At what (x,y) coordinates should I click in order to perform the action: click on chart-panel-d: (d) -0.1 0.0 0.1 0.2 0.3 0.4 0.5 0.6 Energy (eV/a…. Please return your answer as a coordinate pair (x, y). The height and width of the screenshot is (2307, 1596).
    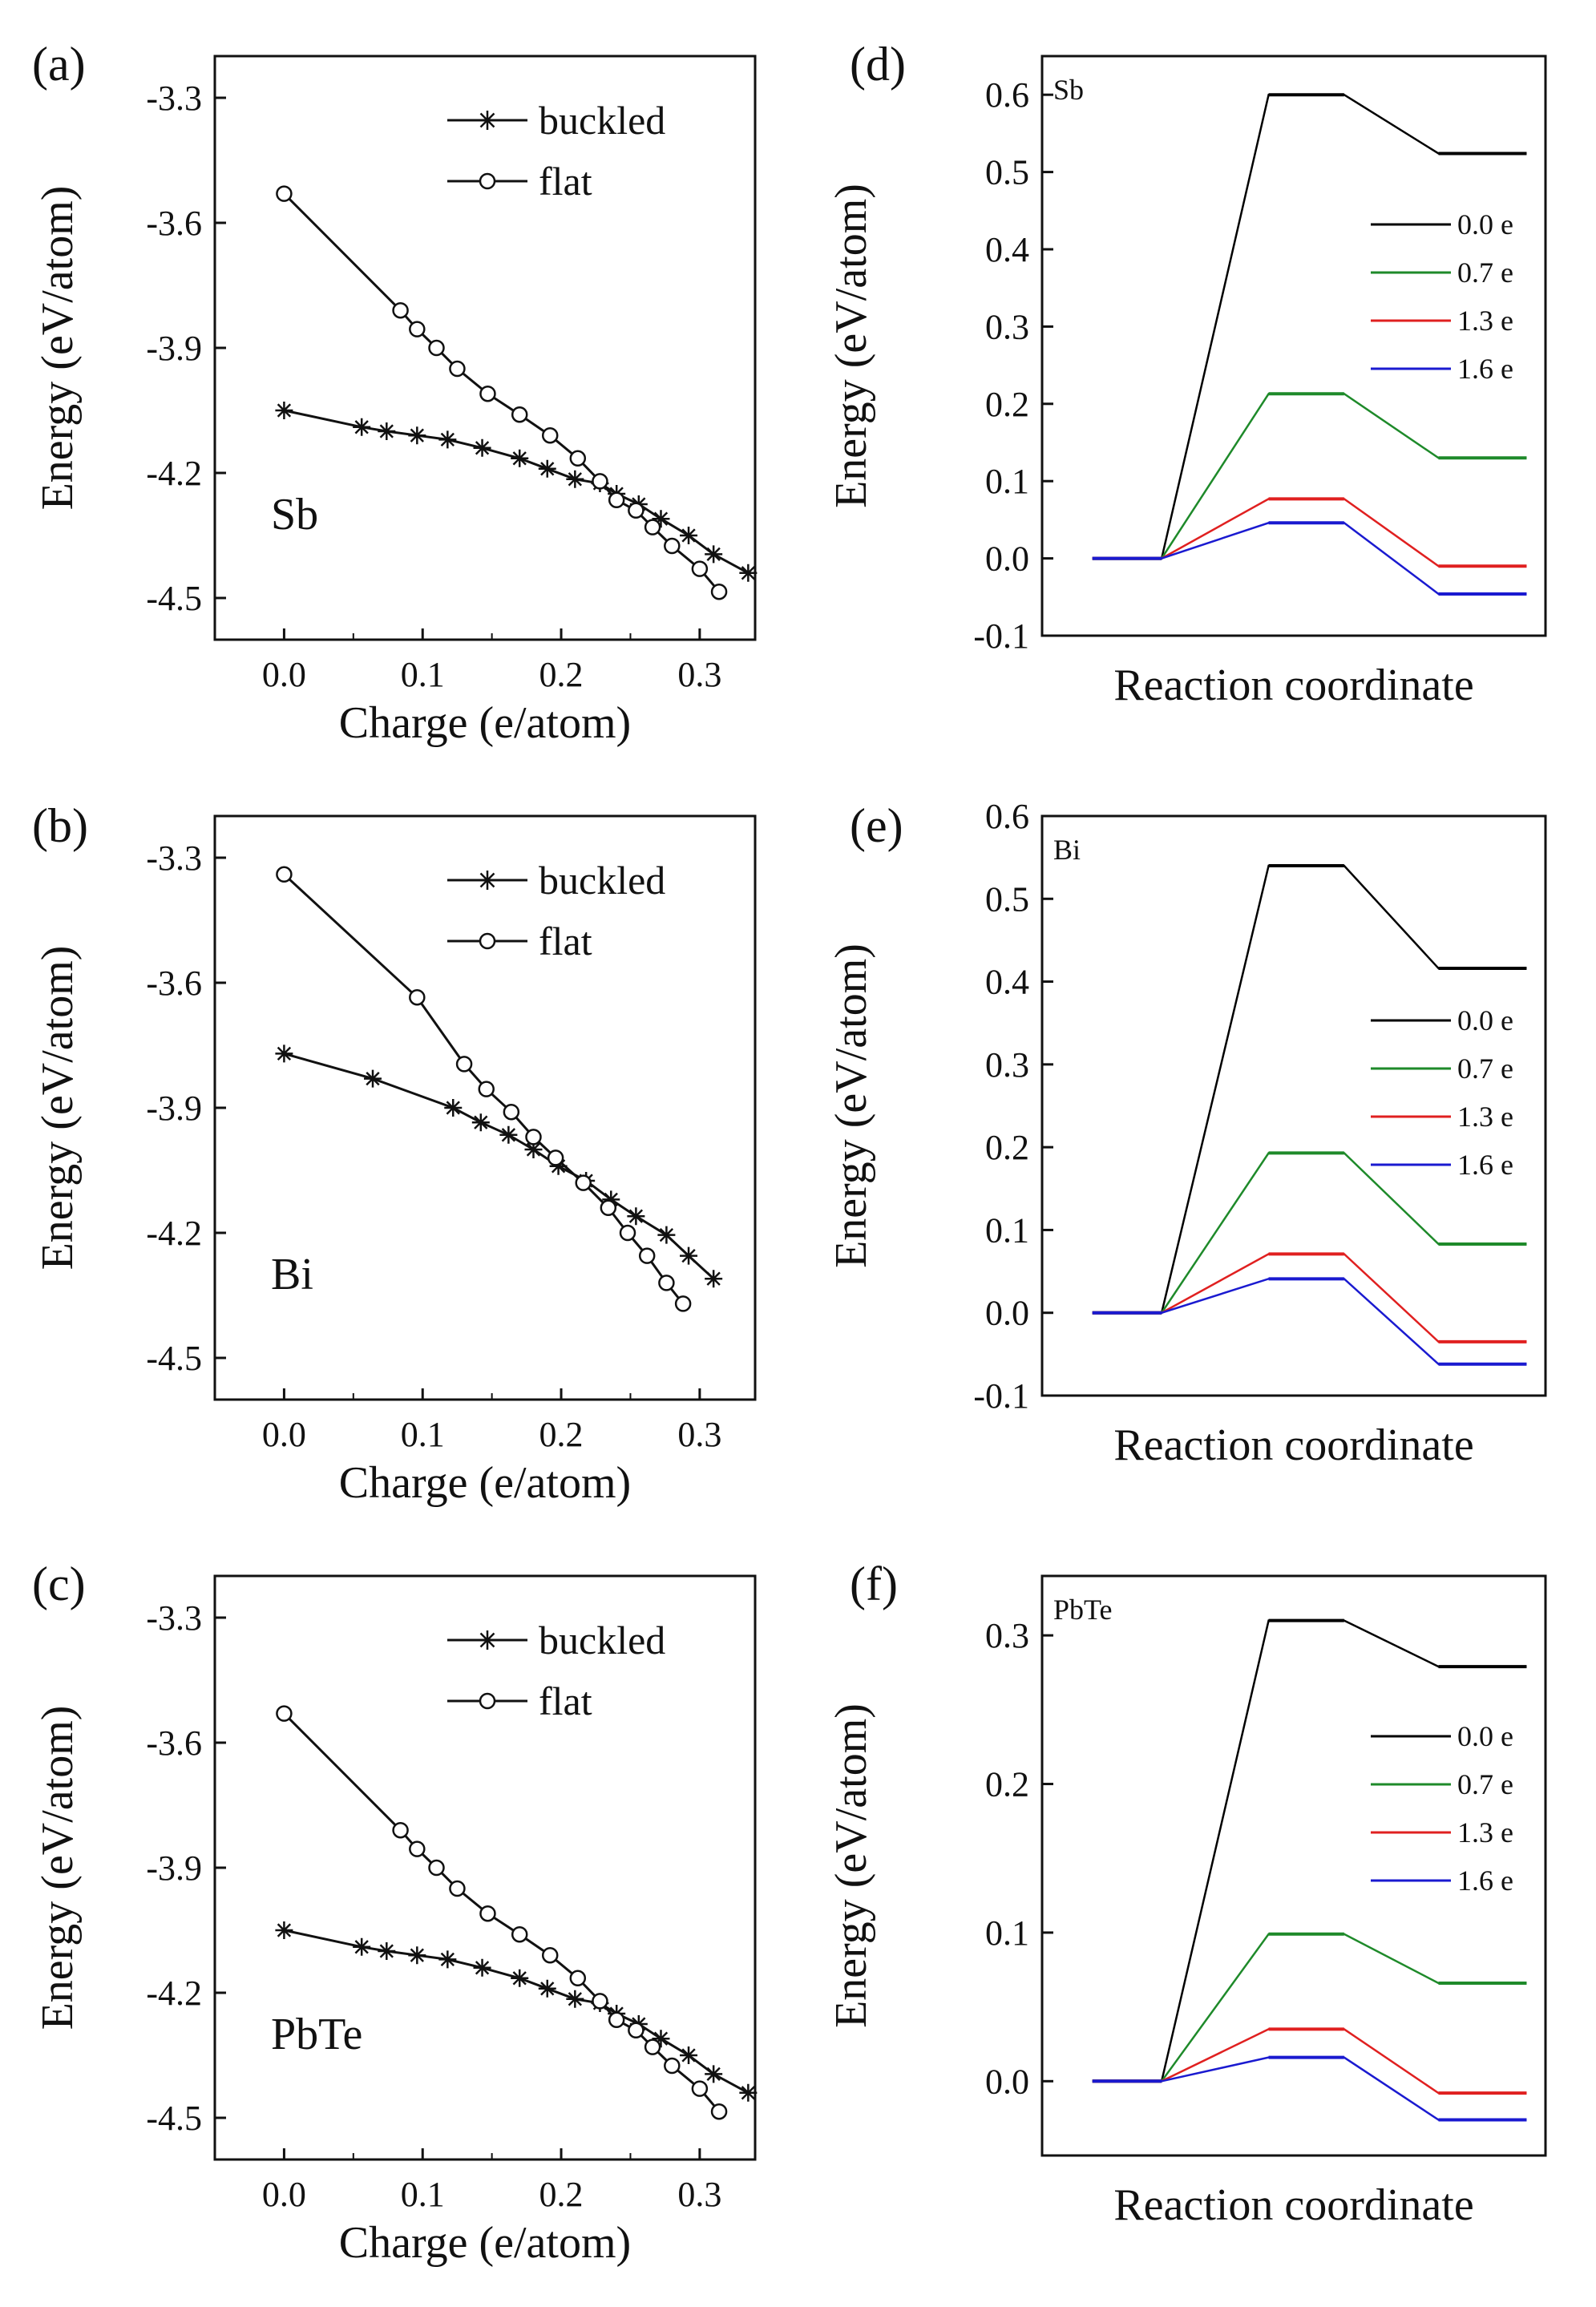
    Looking at the image, I should click on (1186, 374).